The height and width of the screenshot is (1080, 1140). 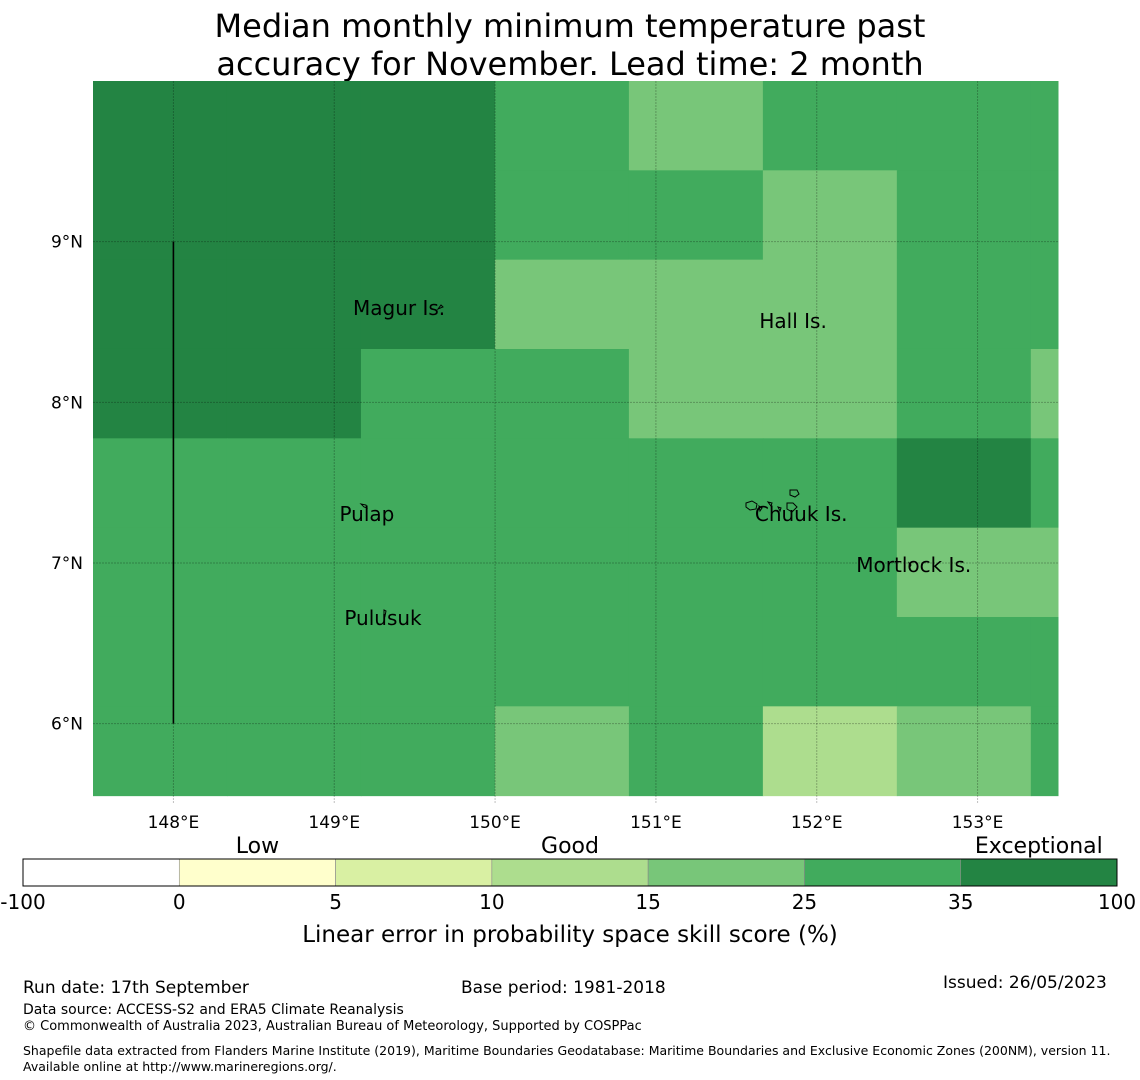 What do you see at coordinates (334, 823) in the screenshot?
I see `longitude-tick-label: 149°E` at bounding box center [334, 823].